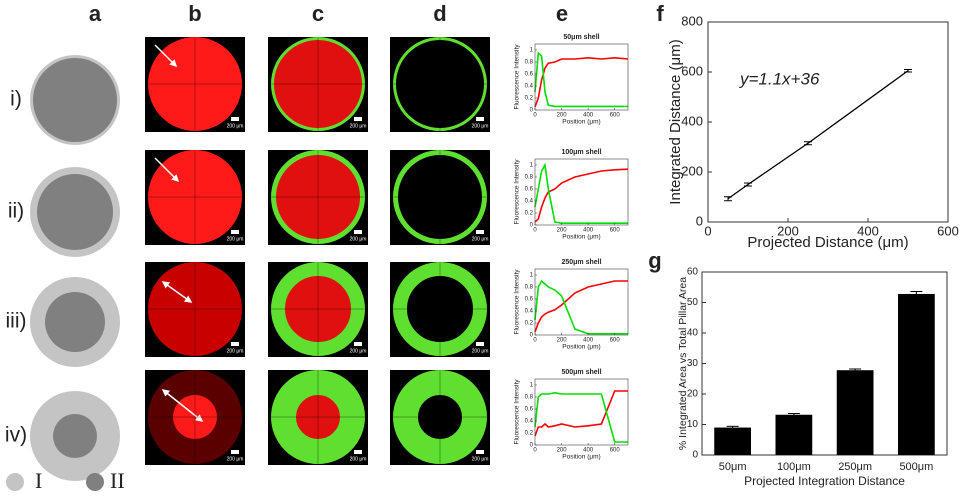  Describe the element at coordinates (693, 333) in the screenshot. I see `y-tick-label: 40` at that location.